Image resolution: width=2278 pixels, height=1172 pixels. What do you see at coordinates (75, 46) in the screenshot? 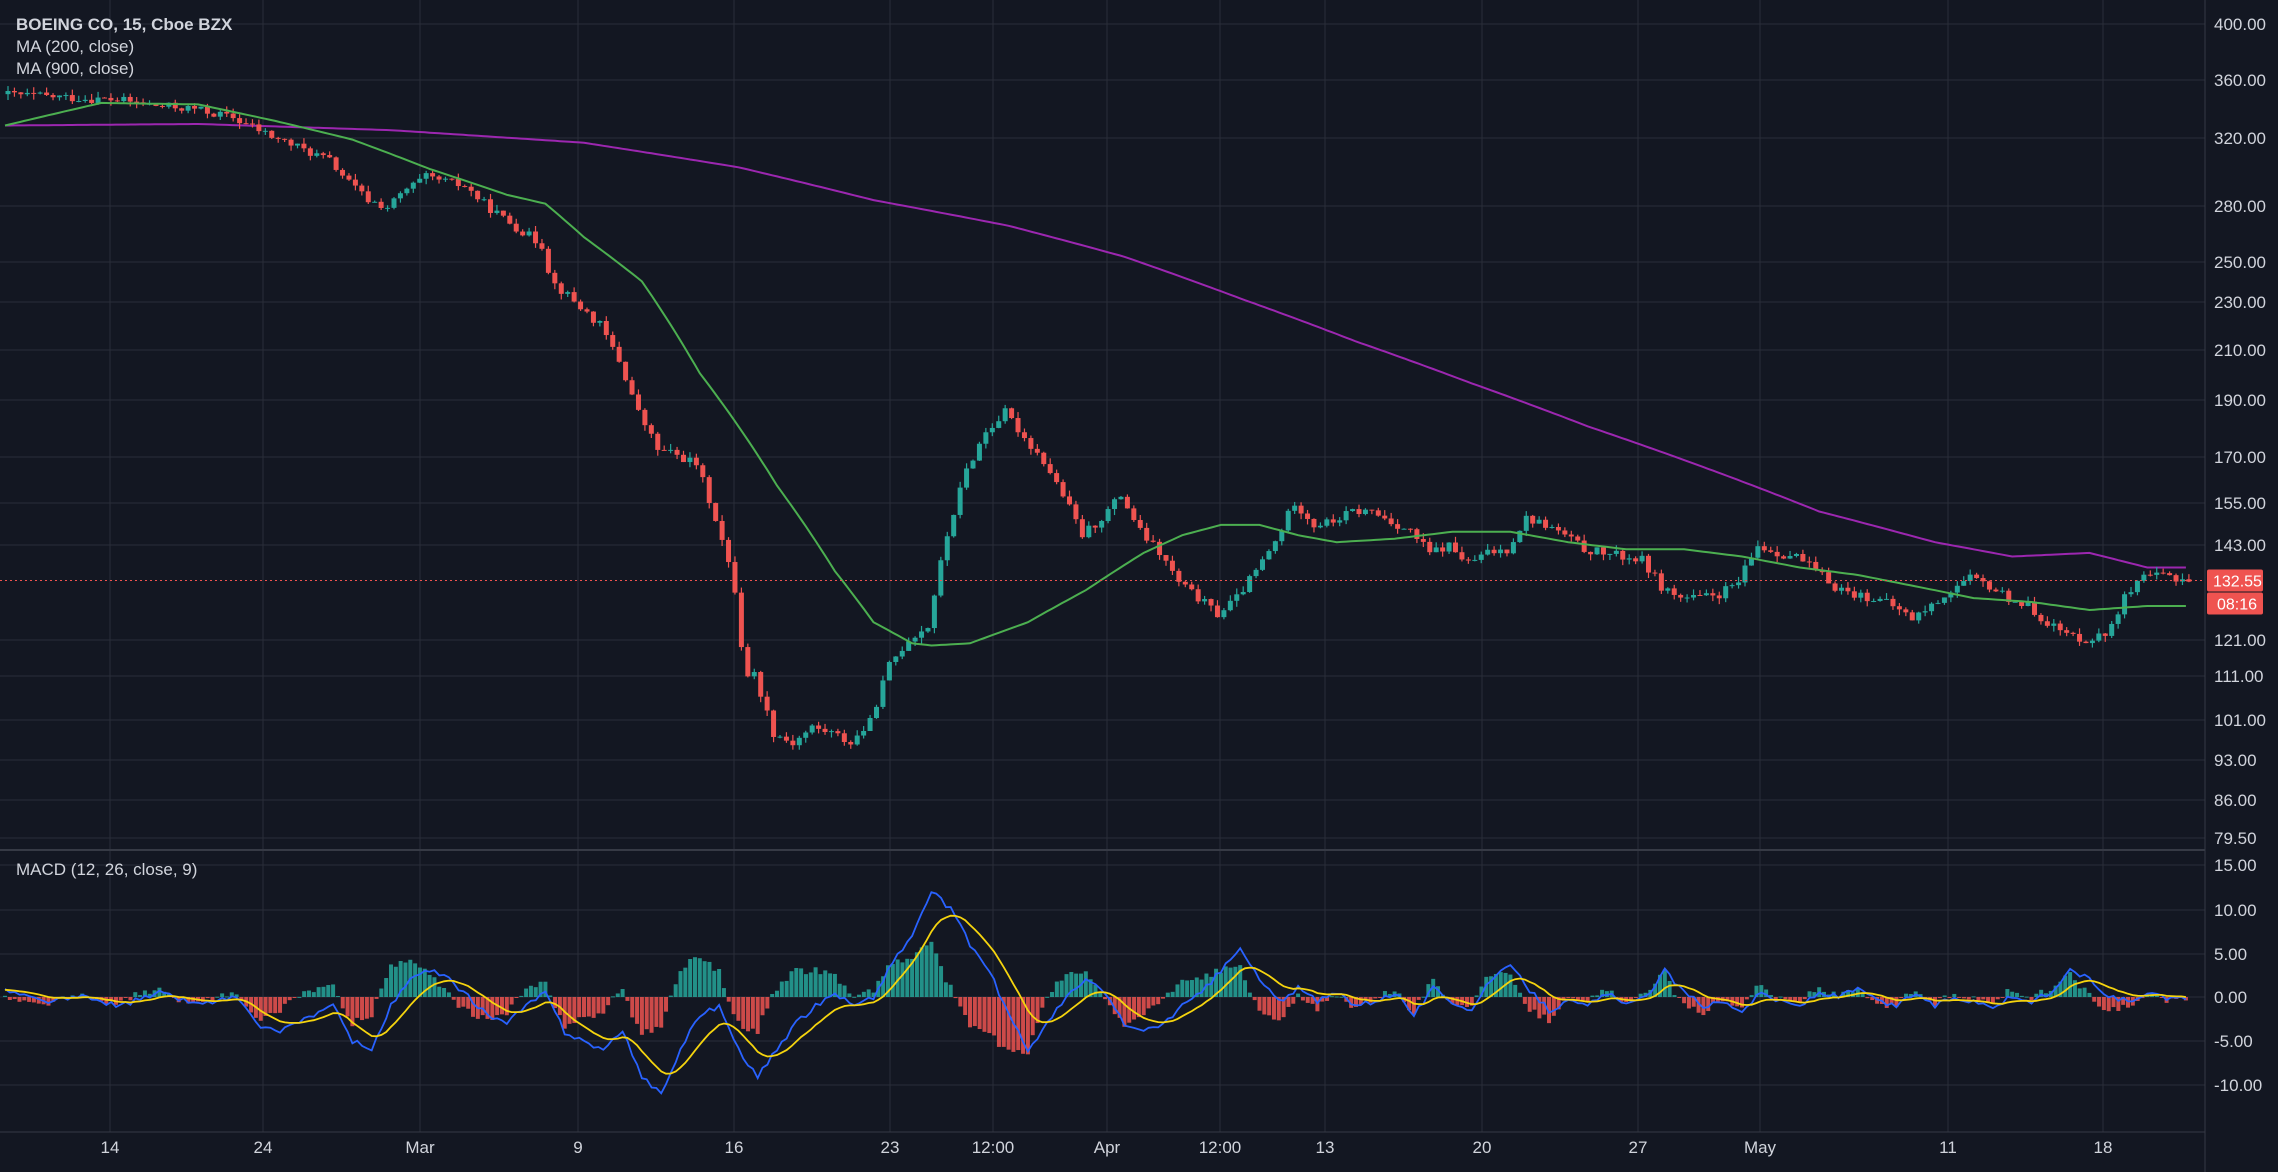
I see `indicator-ma200-label: MA (200, close)` at bounding box center [75, 46].